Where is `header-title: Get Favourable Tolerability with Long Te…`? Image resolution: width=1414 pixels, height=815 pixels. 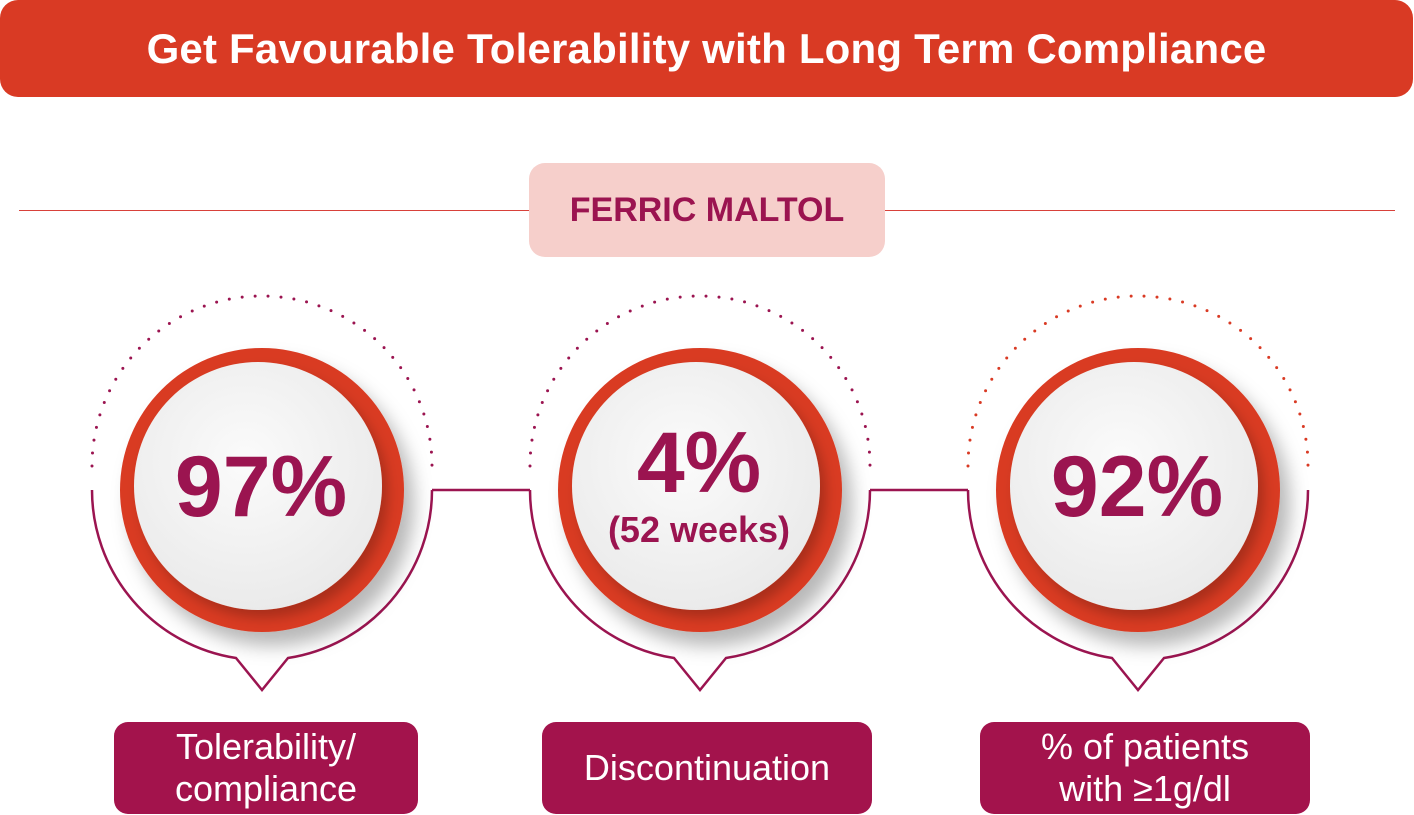 header-title: Get Favourable Tolerability with Long Te… is located at coordinates (706, 48).